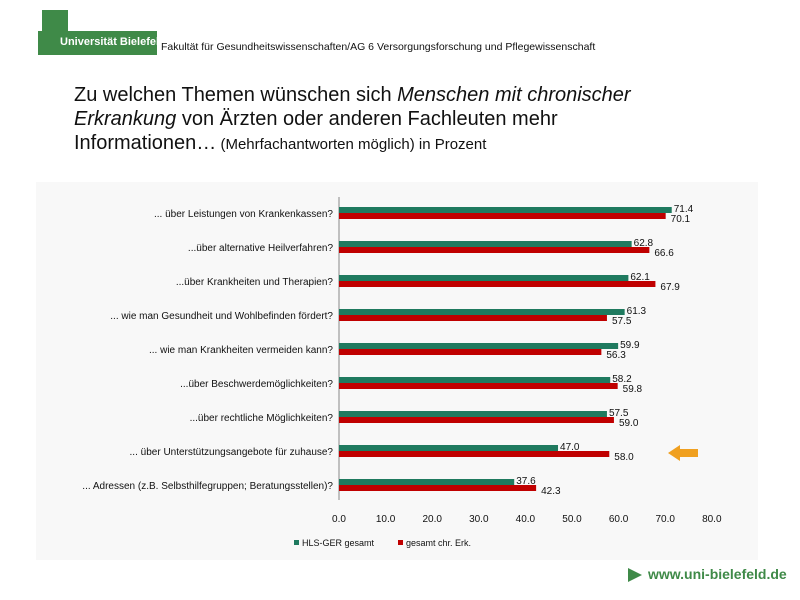 Image resolution: width=800 pixels, height=600 pixels. Describe the element at coordinates (640, 277) in the screenshot. I see `data-label: 62.1` at that location.